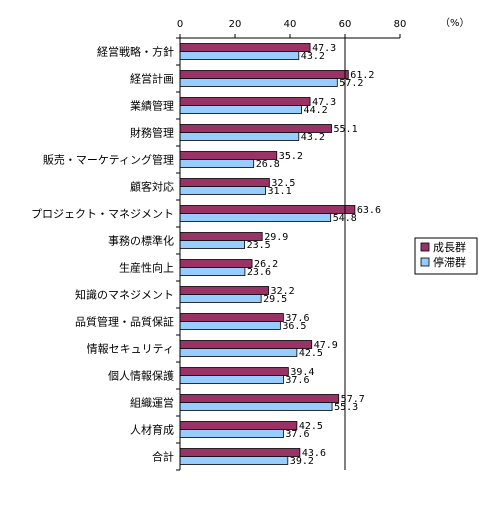 Image resolution: width=487 pixels, height=505 pixels. What do you see at coordinates (449, 262) in the screenshot?
I see `legend-label: 停滞群` at bounding box center [449, 262].